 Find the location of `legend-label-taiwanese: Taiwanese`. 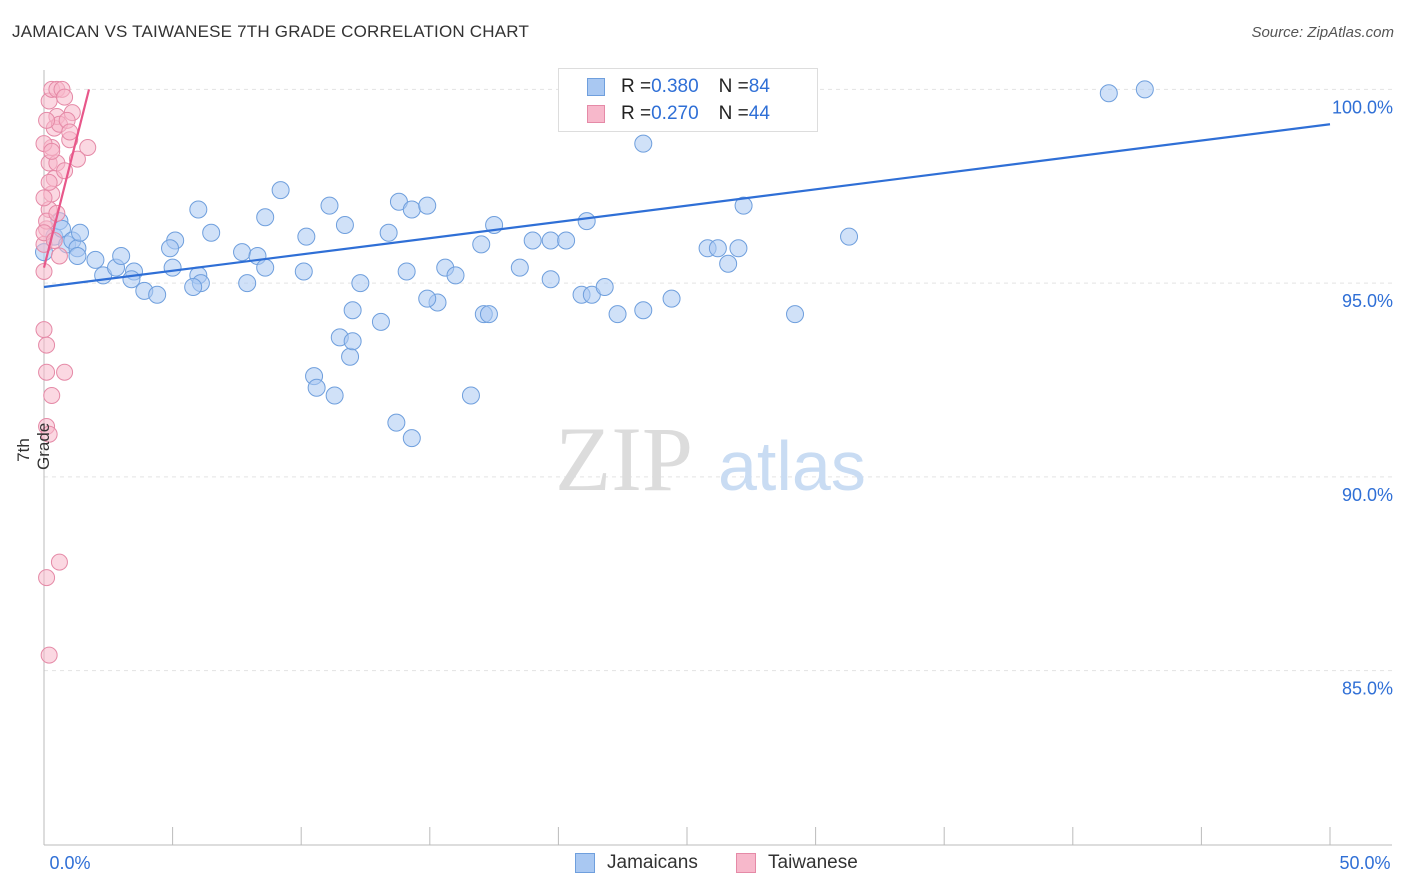

legend-label-taiwanese: Taiwanese is located at coordinates (813, 862).